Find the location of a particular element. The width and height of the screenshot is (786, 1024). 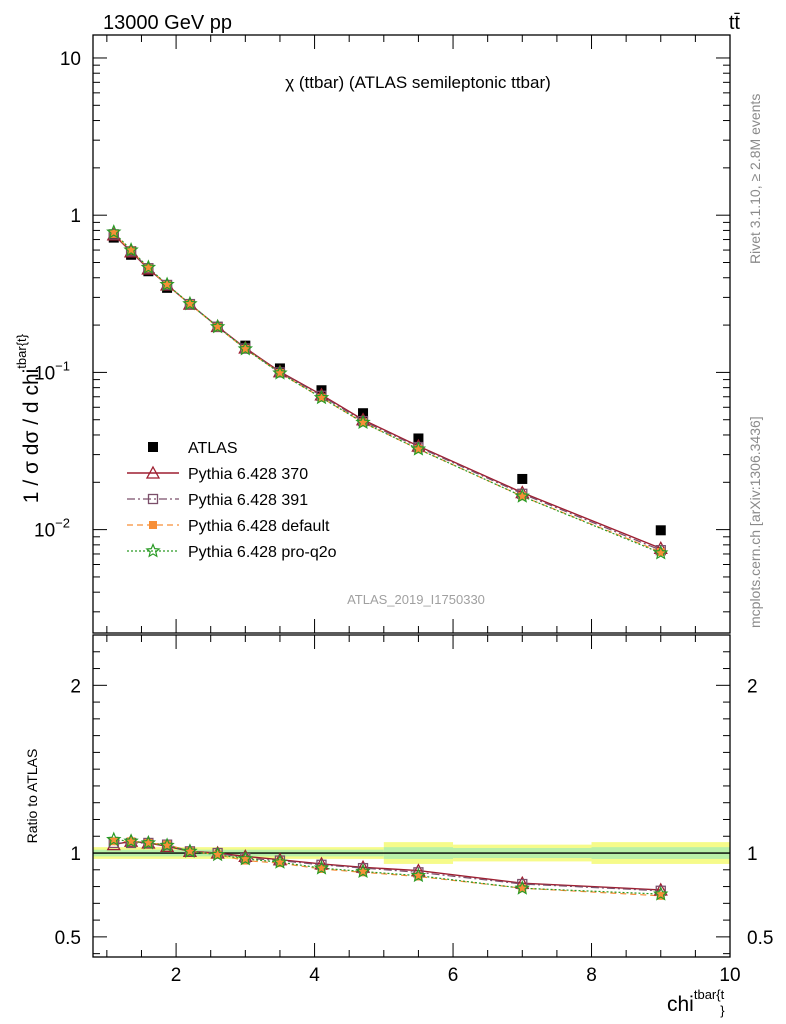

legend-label: Pythia 6.428 pro-q2o is located at coordinates (262, 552).